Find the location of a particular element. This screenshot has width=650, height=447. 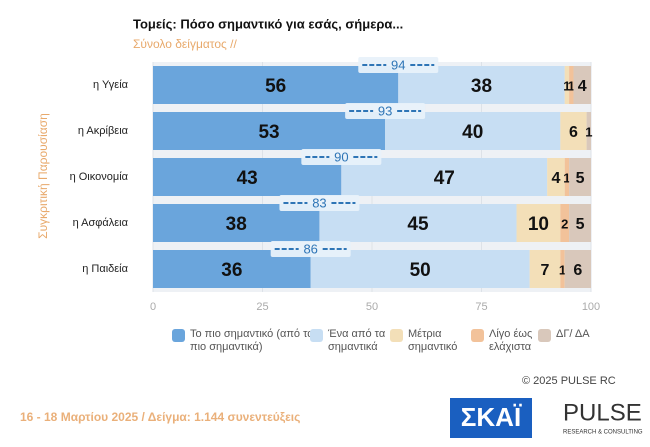

legend-label: Λίγο έως ελάχιστα is located at coordinates (511, 340).